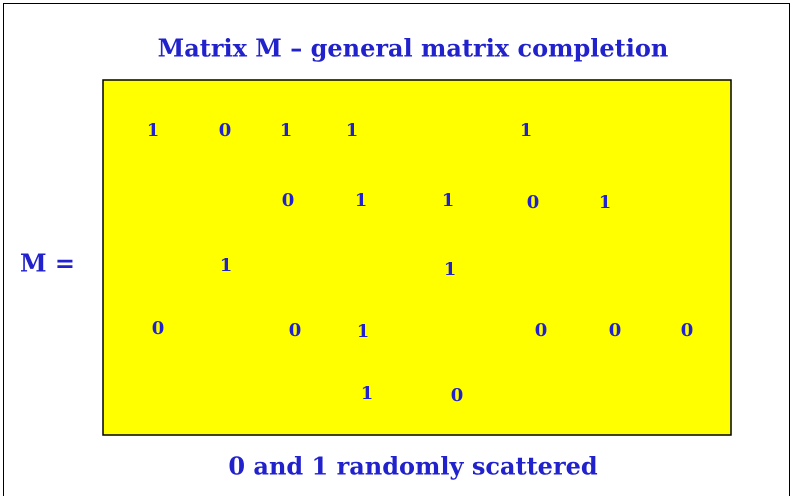  What do you see at coordinates (47, 263) in the screenshot?
I see `matrix-label: M =` at bounding box center [47, 263].